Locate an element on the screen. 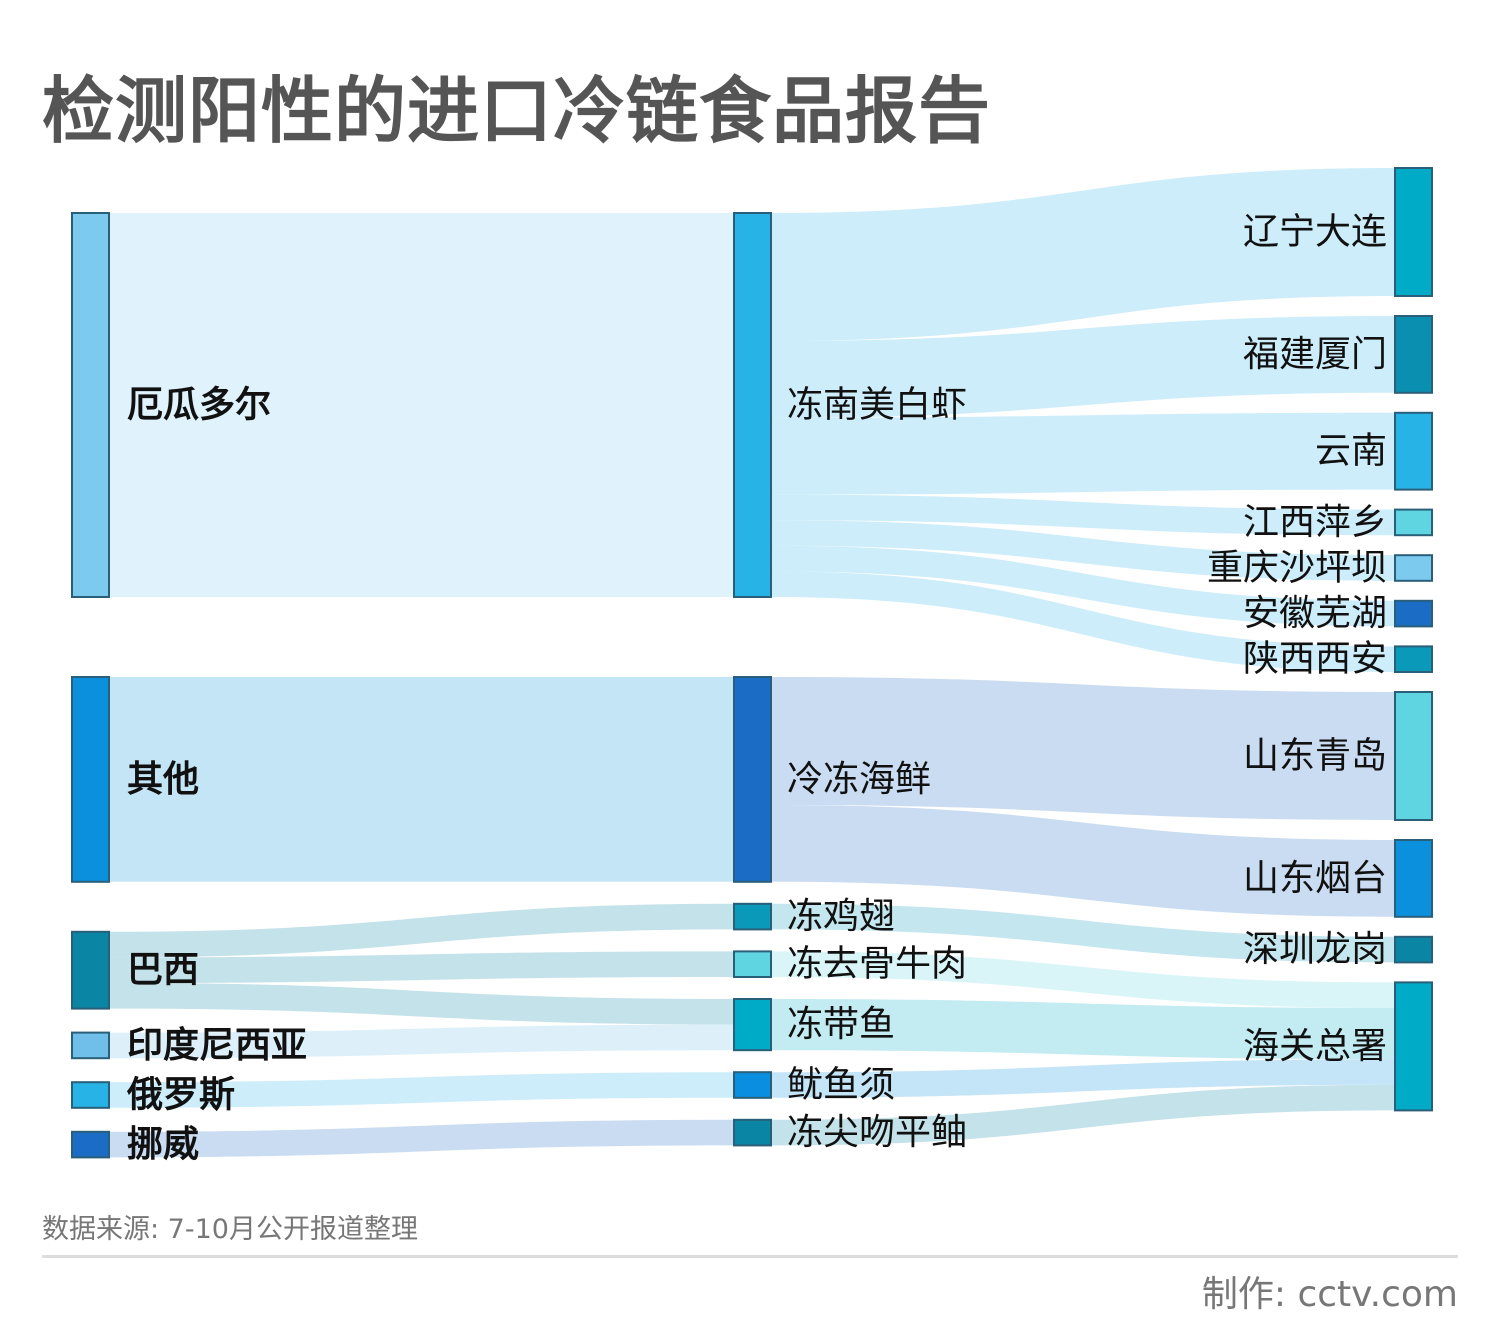  sankey-node-label: 江西萍乡 is located at coordinates (1315, 522).